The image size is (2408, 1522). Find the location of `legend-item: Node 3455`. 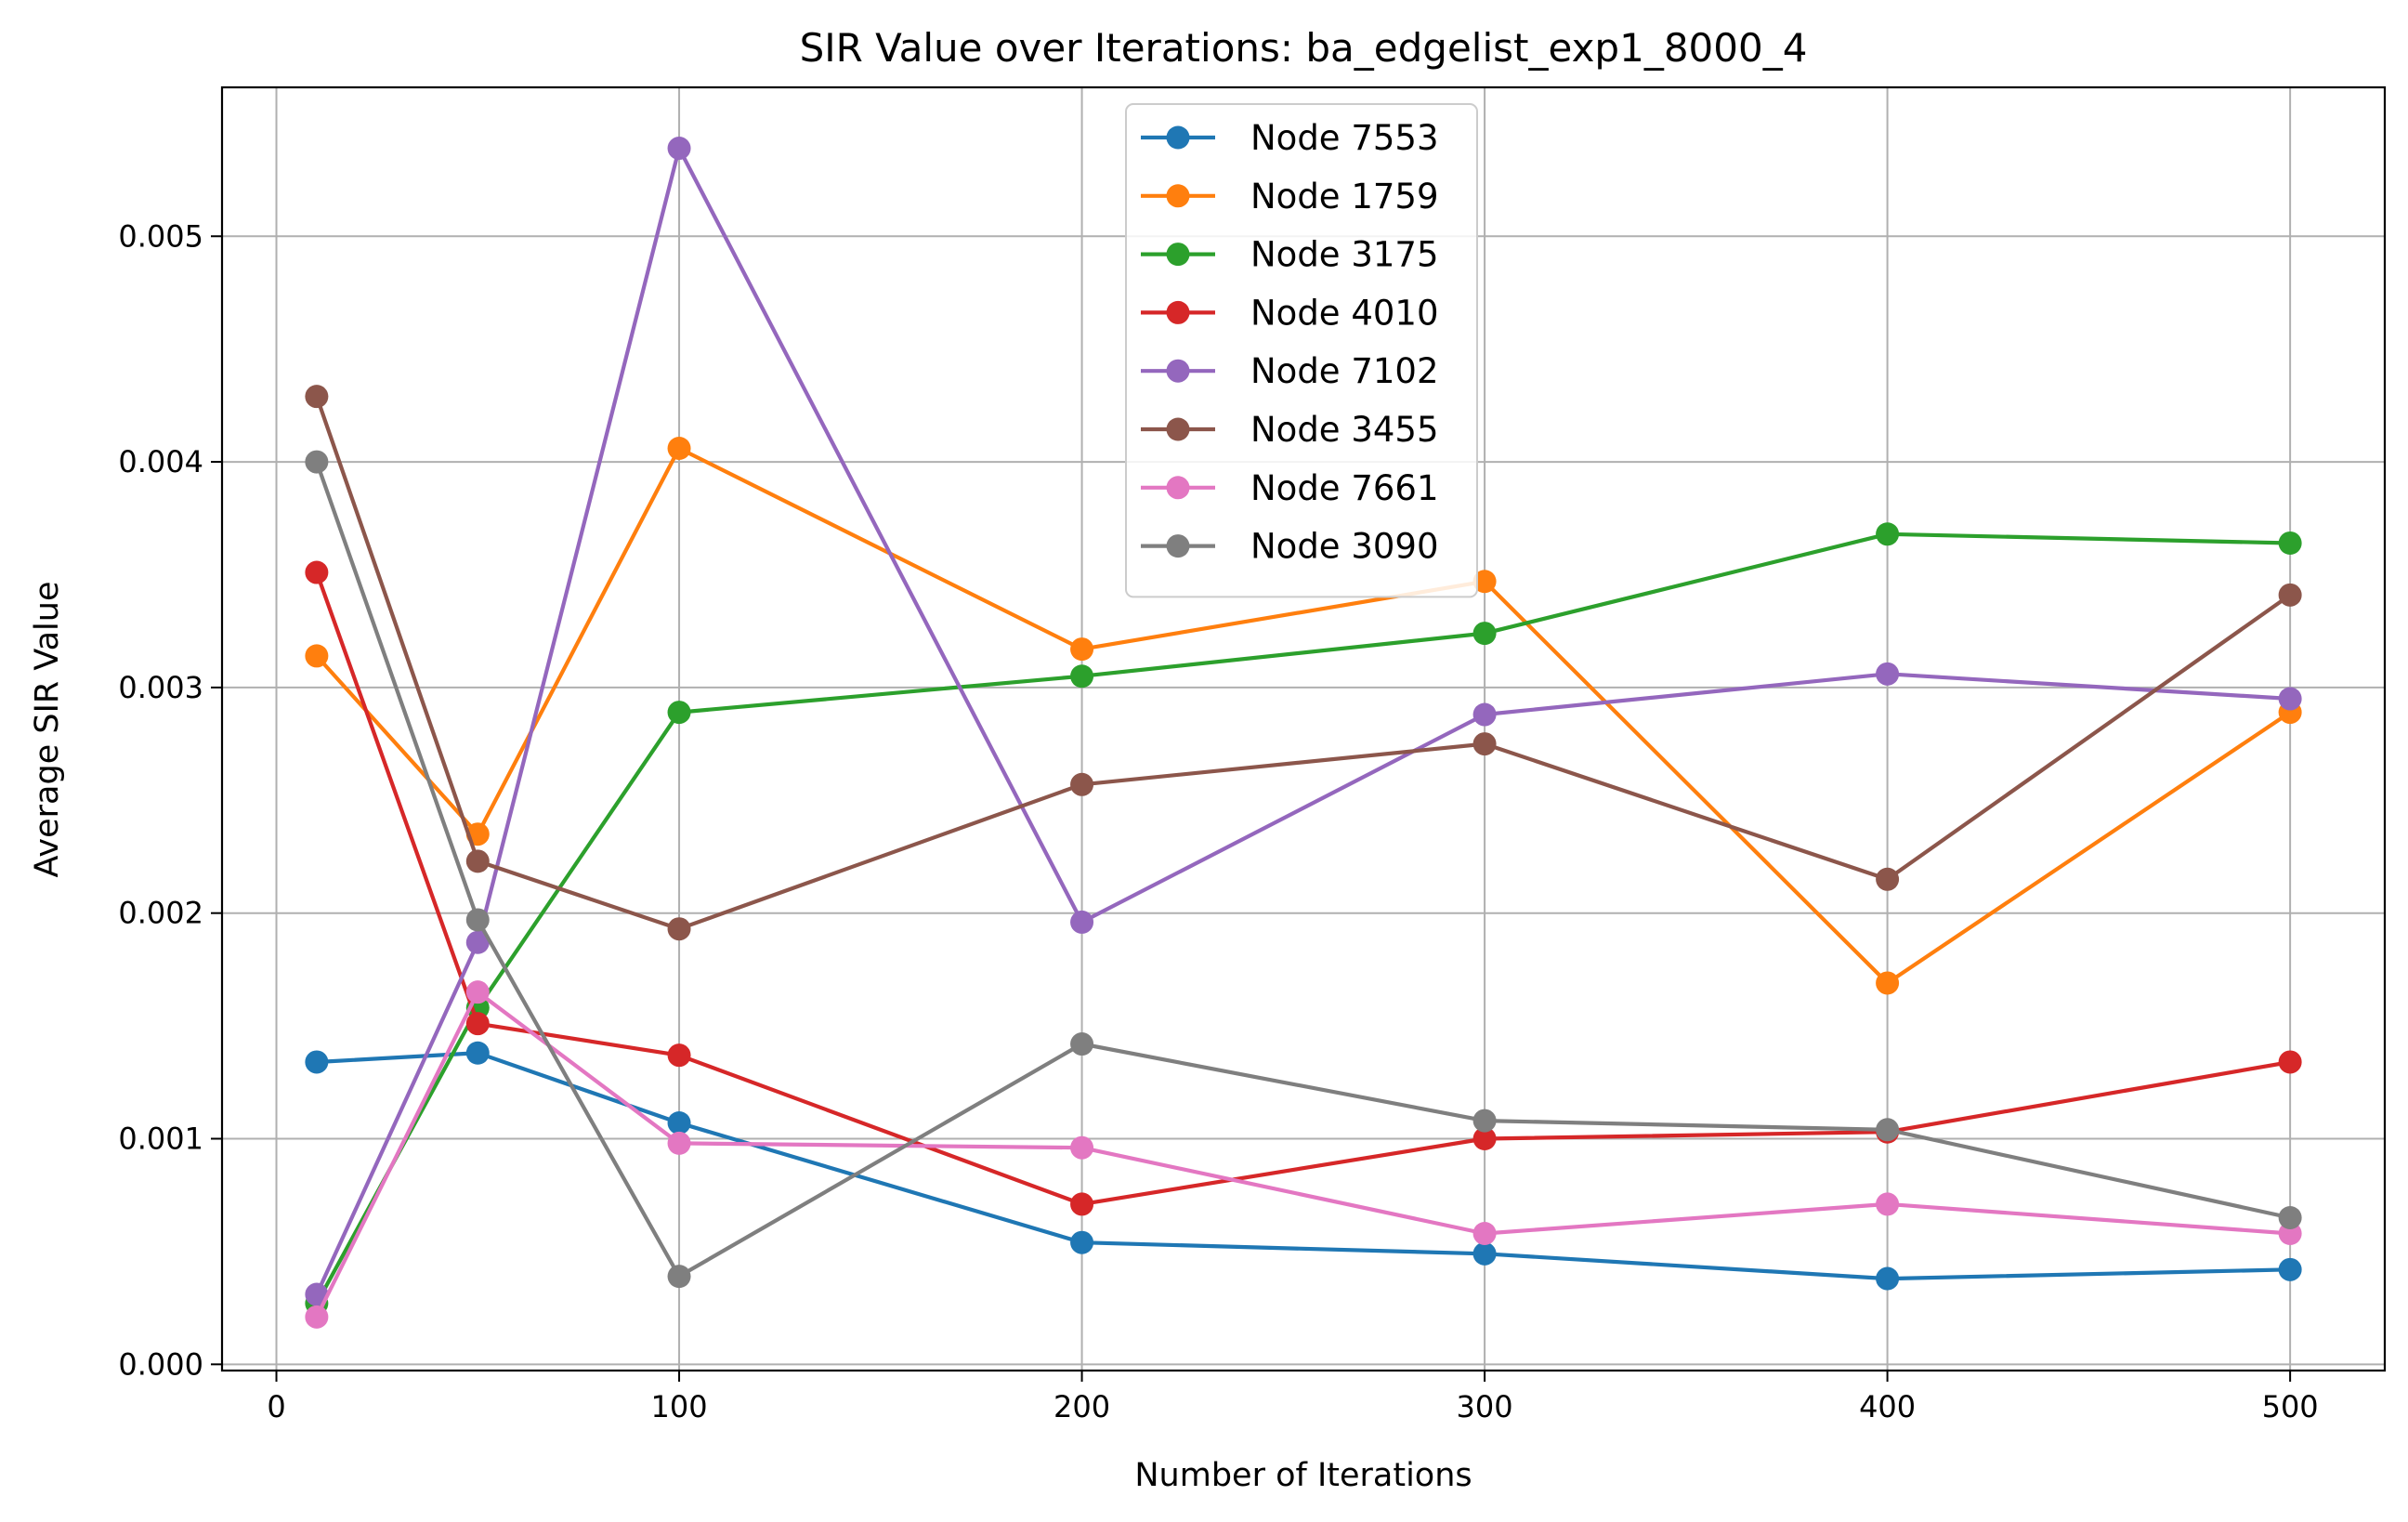

legend-item: Node 3455 is located at coordinates (1290, 430).